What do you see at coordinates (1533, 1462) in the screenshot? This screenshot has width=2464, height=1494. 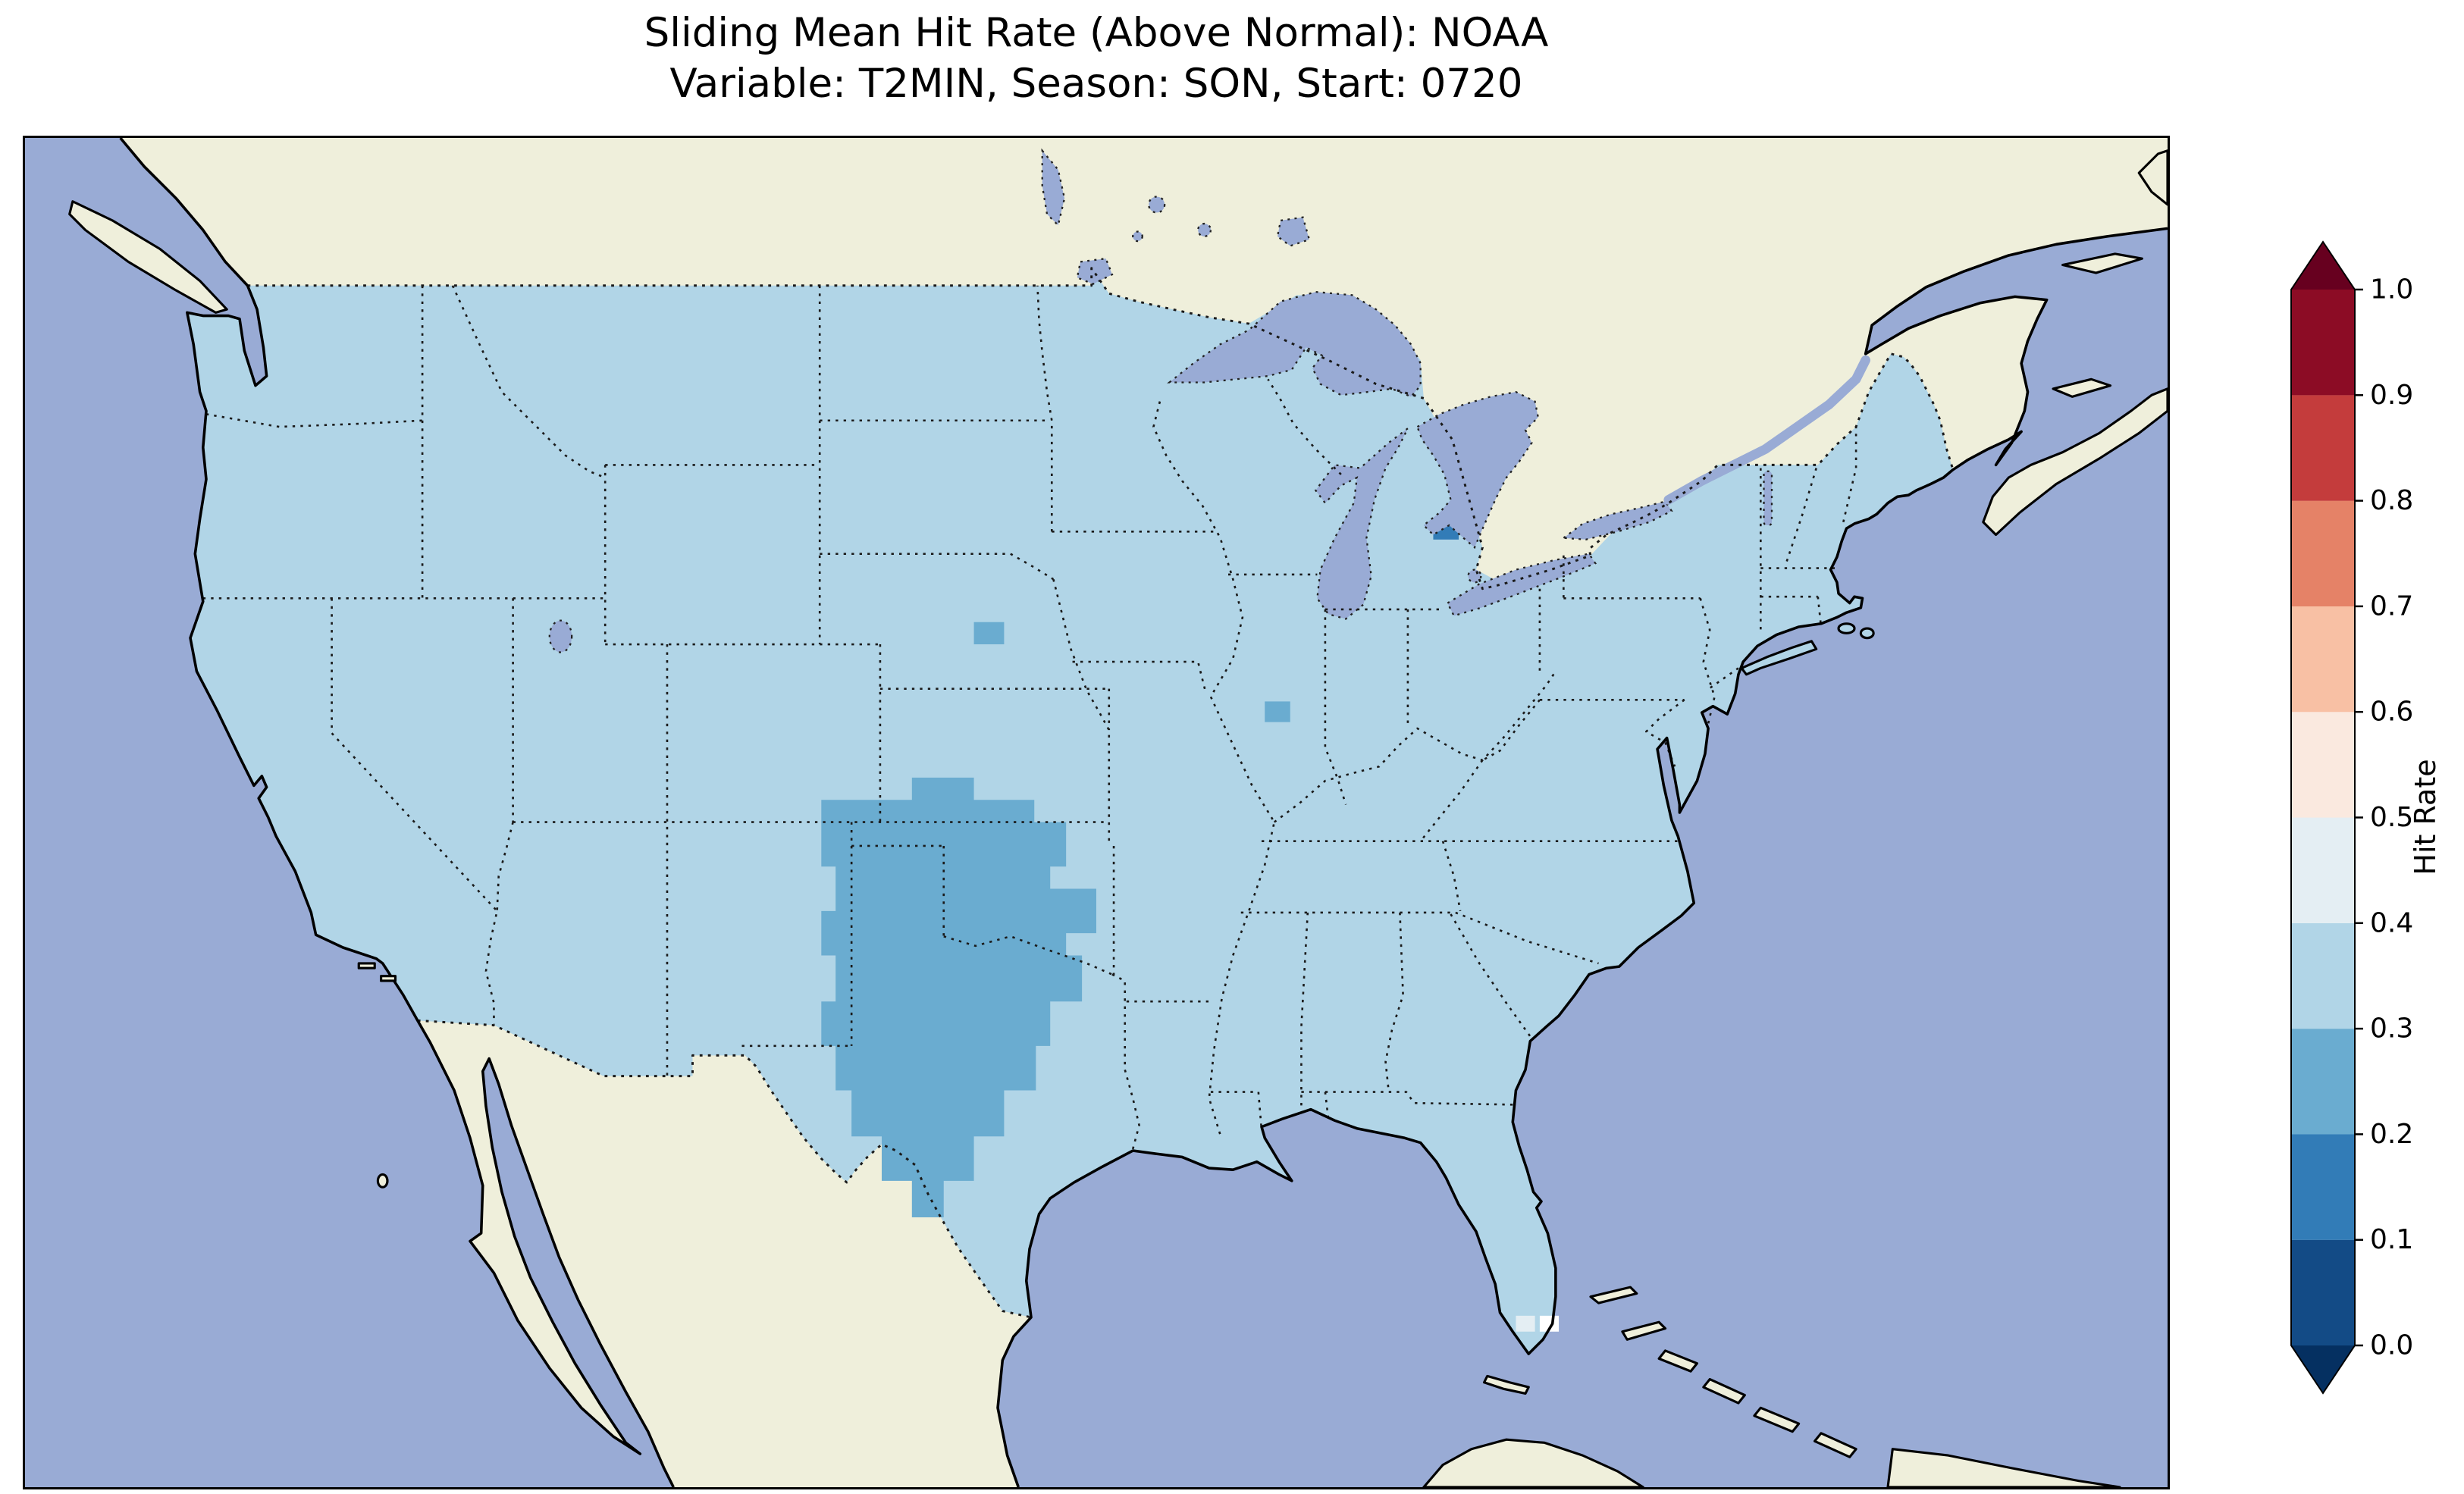 I see `cuba` at bounding box center [1533, 1462].